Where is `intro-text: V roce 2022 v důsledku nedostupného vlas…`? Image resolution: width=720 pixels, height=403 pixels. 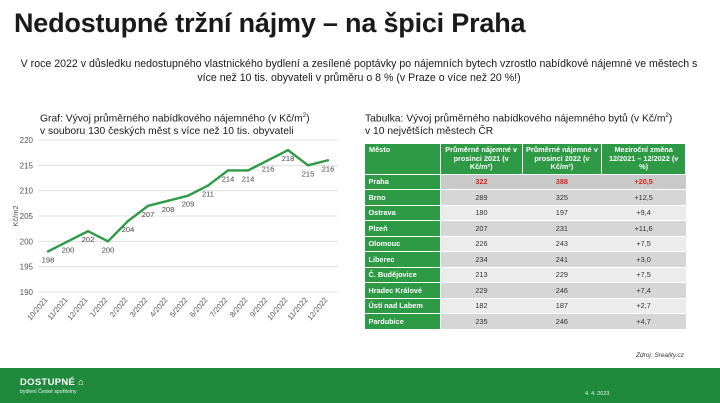
intro-text: V roce 2022 v důsledku nedostupného vlas… is located at coordinates (359, 71).